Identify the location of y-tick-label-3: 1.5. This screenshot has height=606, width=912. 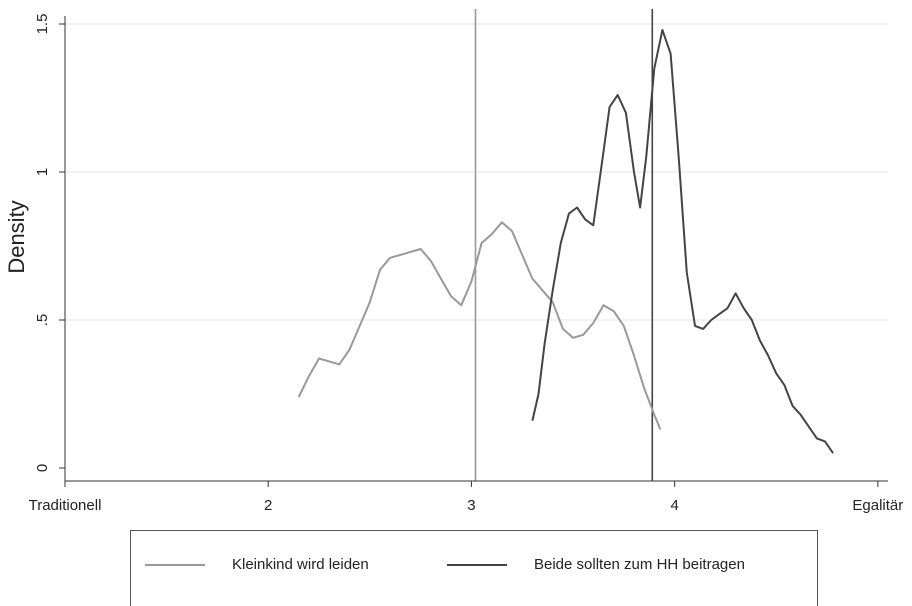
(42, 24).